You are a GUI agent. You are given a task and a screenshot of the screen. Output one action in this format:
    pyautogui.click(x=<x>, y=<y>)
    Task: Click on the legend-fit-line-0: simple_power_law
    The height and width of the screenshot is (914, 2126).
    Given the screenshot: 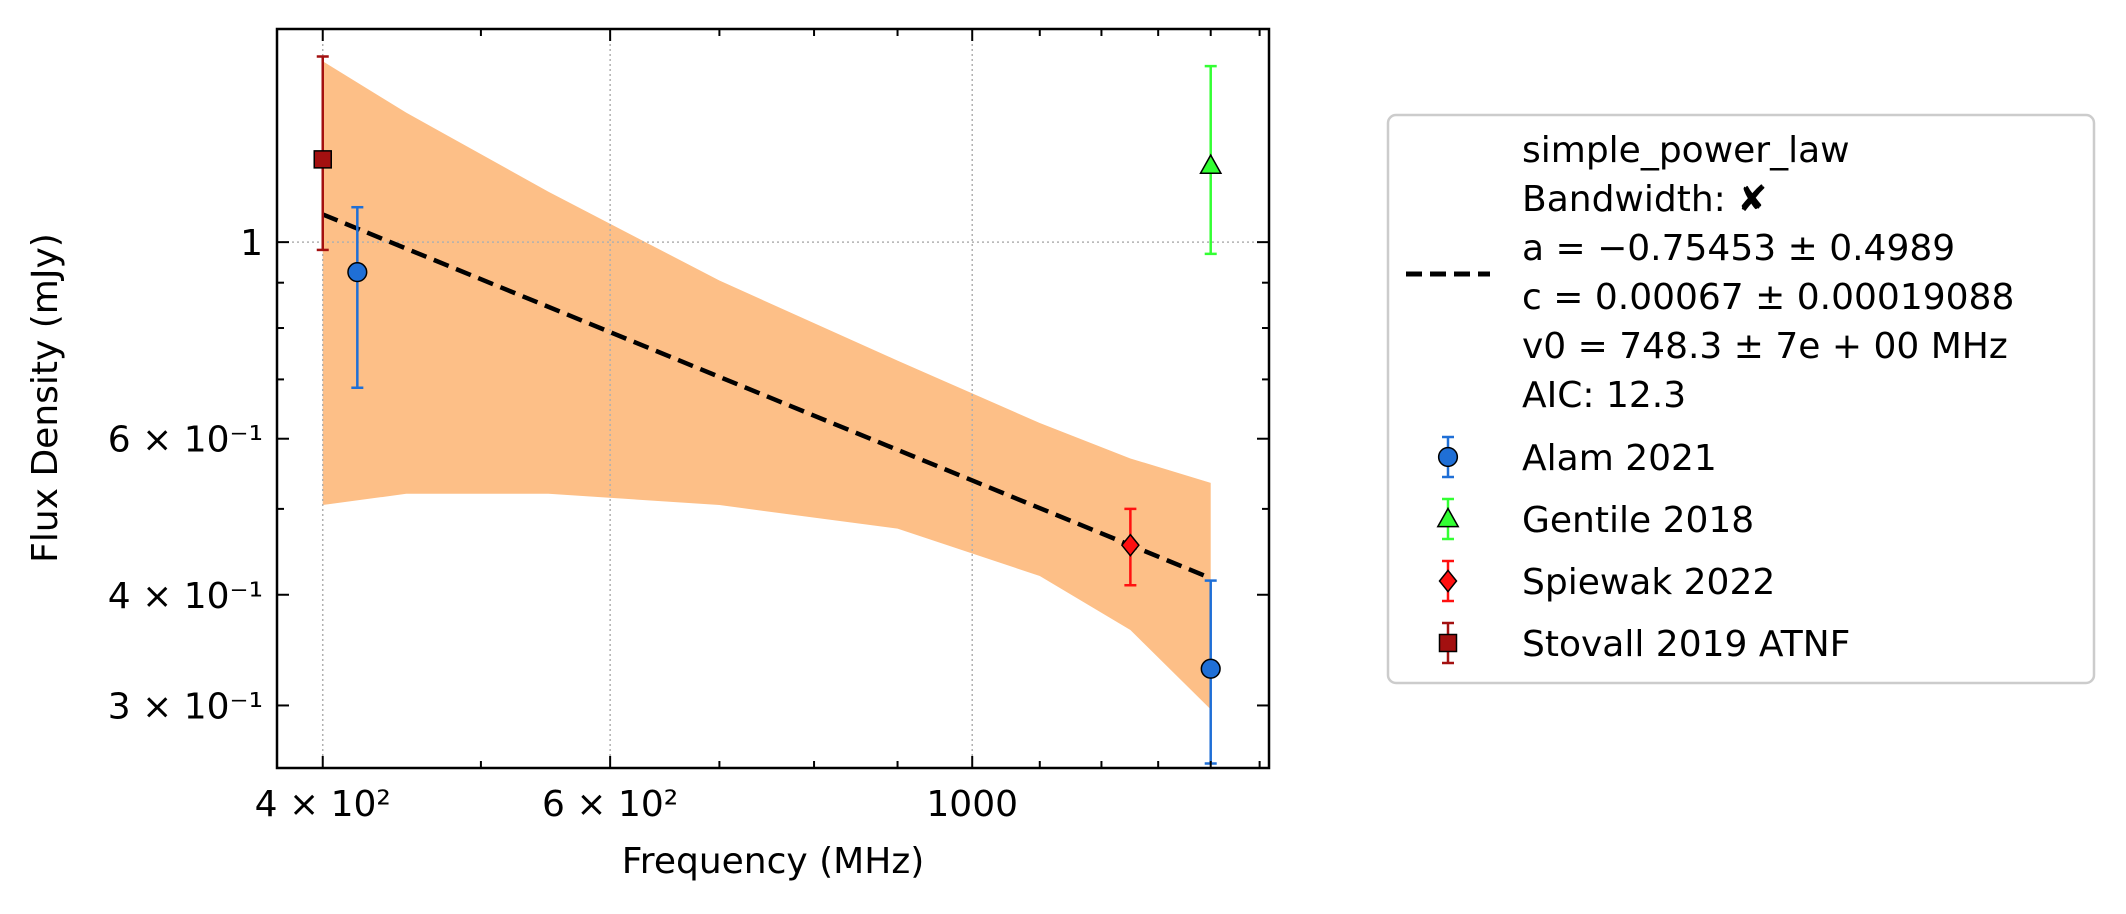 What is the action you would take?
    pyautogui.click(x=1686, y=150)
    